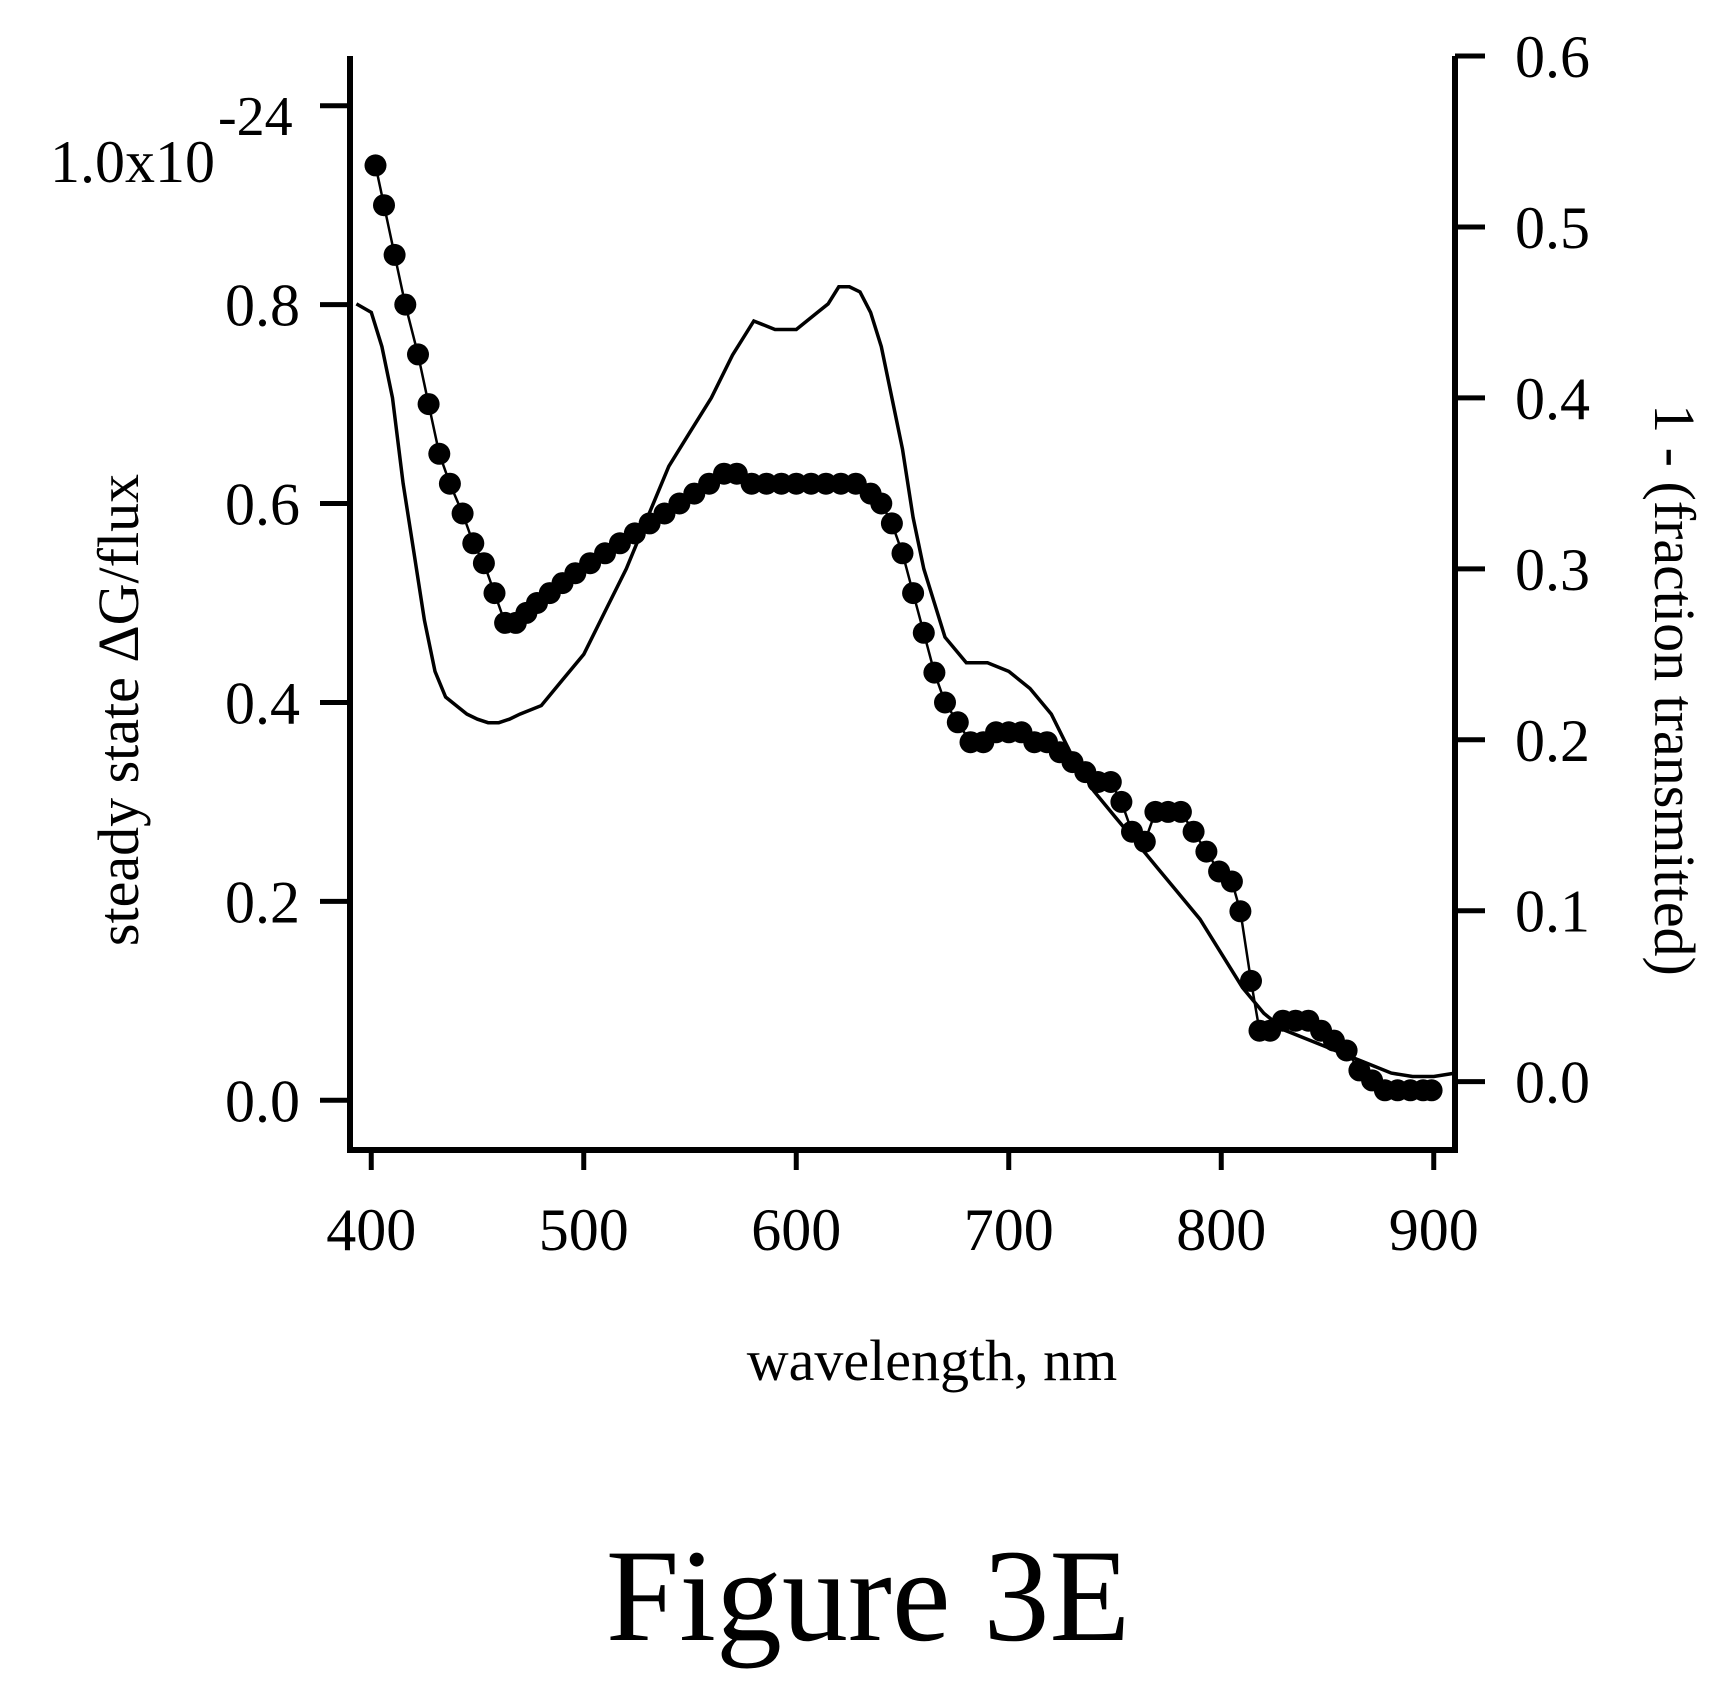 Image resolution: width=1735 pixels, height=1707 pixels. What do you see at coordinates (1009, 1230) in the screenshot?
I see `x-tick-label: 700` at bounding box center [1009, 1230].